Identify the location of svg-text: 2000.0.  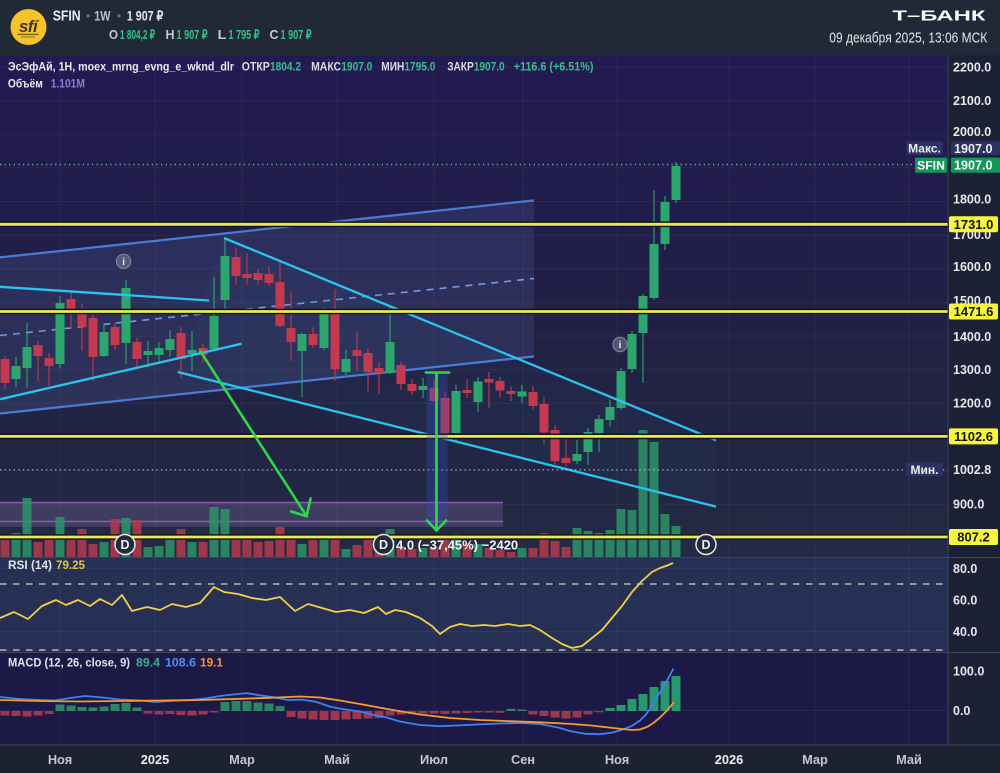
(972, 132).